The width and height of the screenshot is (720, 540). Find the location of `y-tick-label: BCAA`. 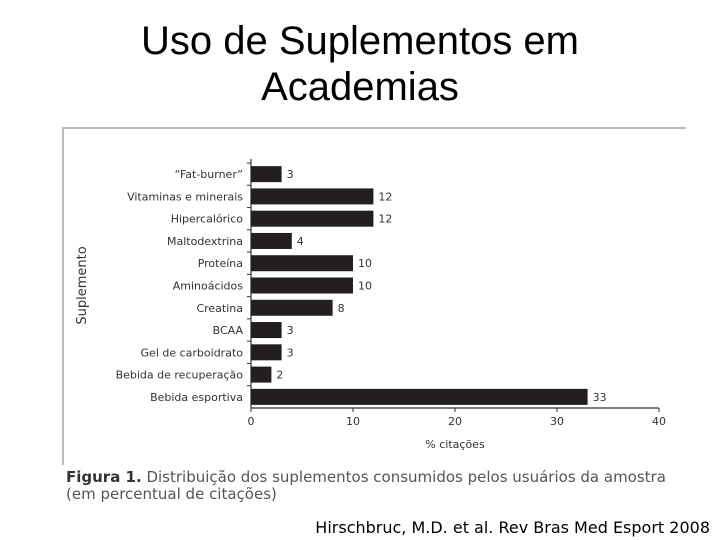

y-tick-label: BCAA is located at coordinates (228, 330).